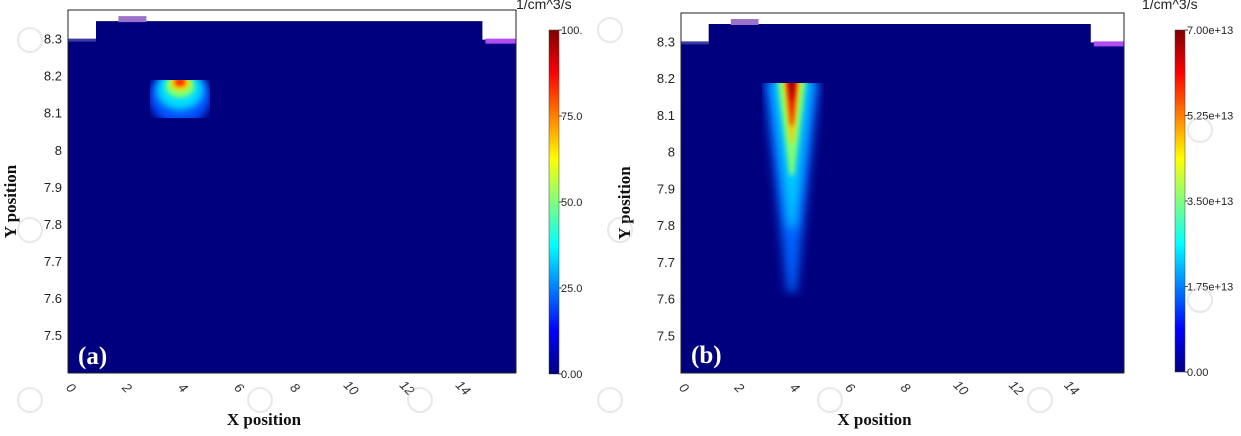 This screenshot has height=436, width=1241. What do you see at coordinates (571, 117) in the screenshot?
I see `colorbar-tick-label: 75.0` at bounding box center [571, 117].